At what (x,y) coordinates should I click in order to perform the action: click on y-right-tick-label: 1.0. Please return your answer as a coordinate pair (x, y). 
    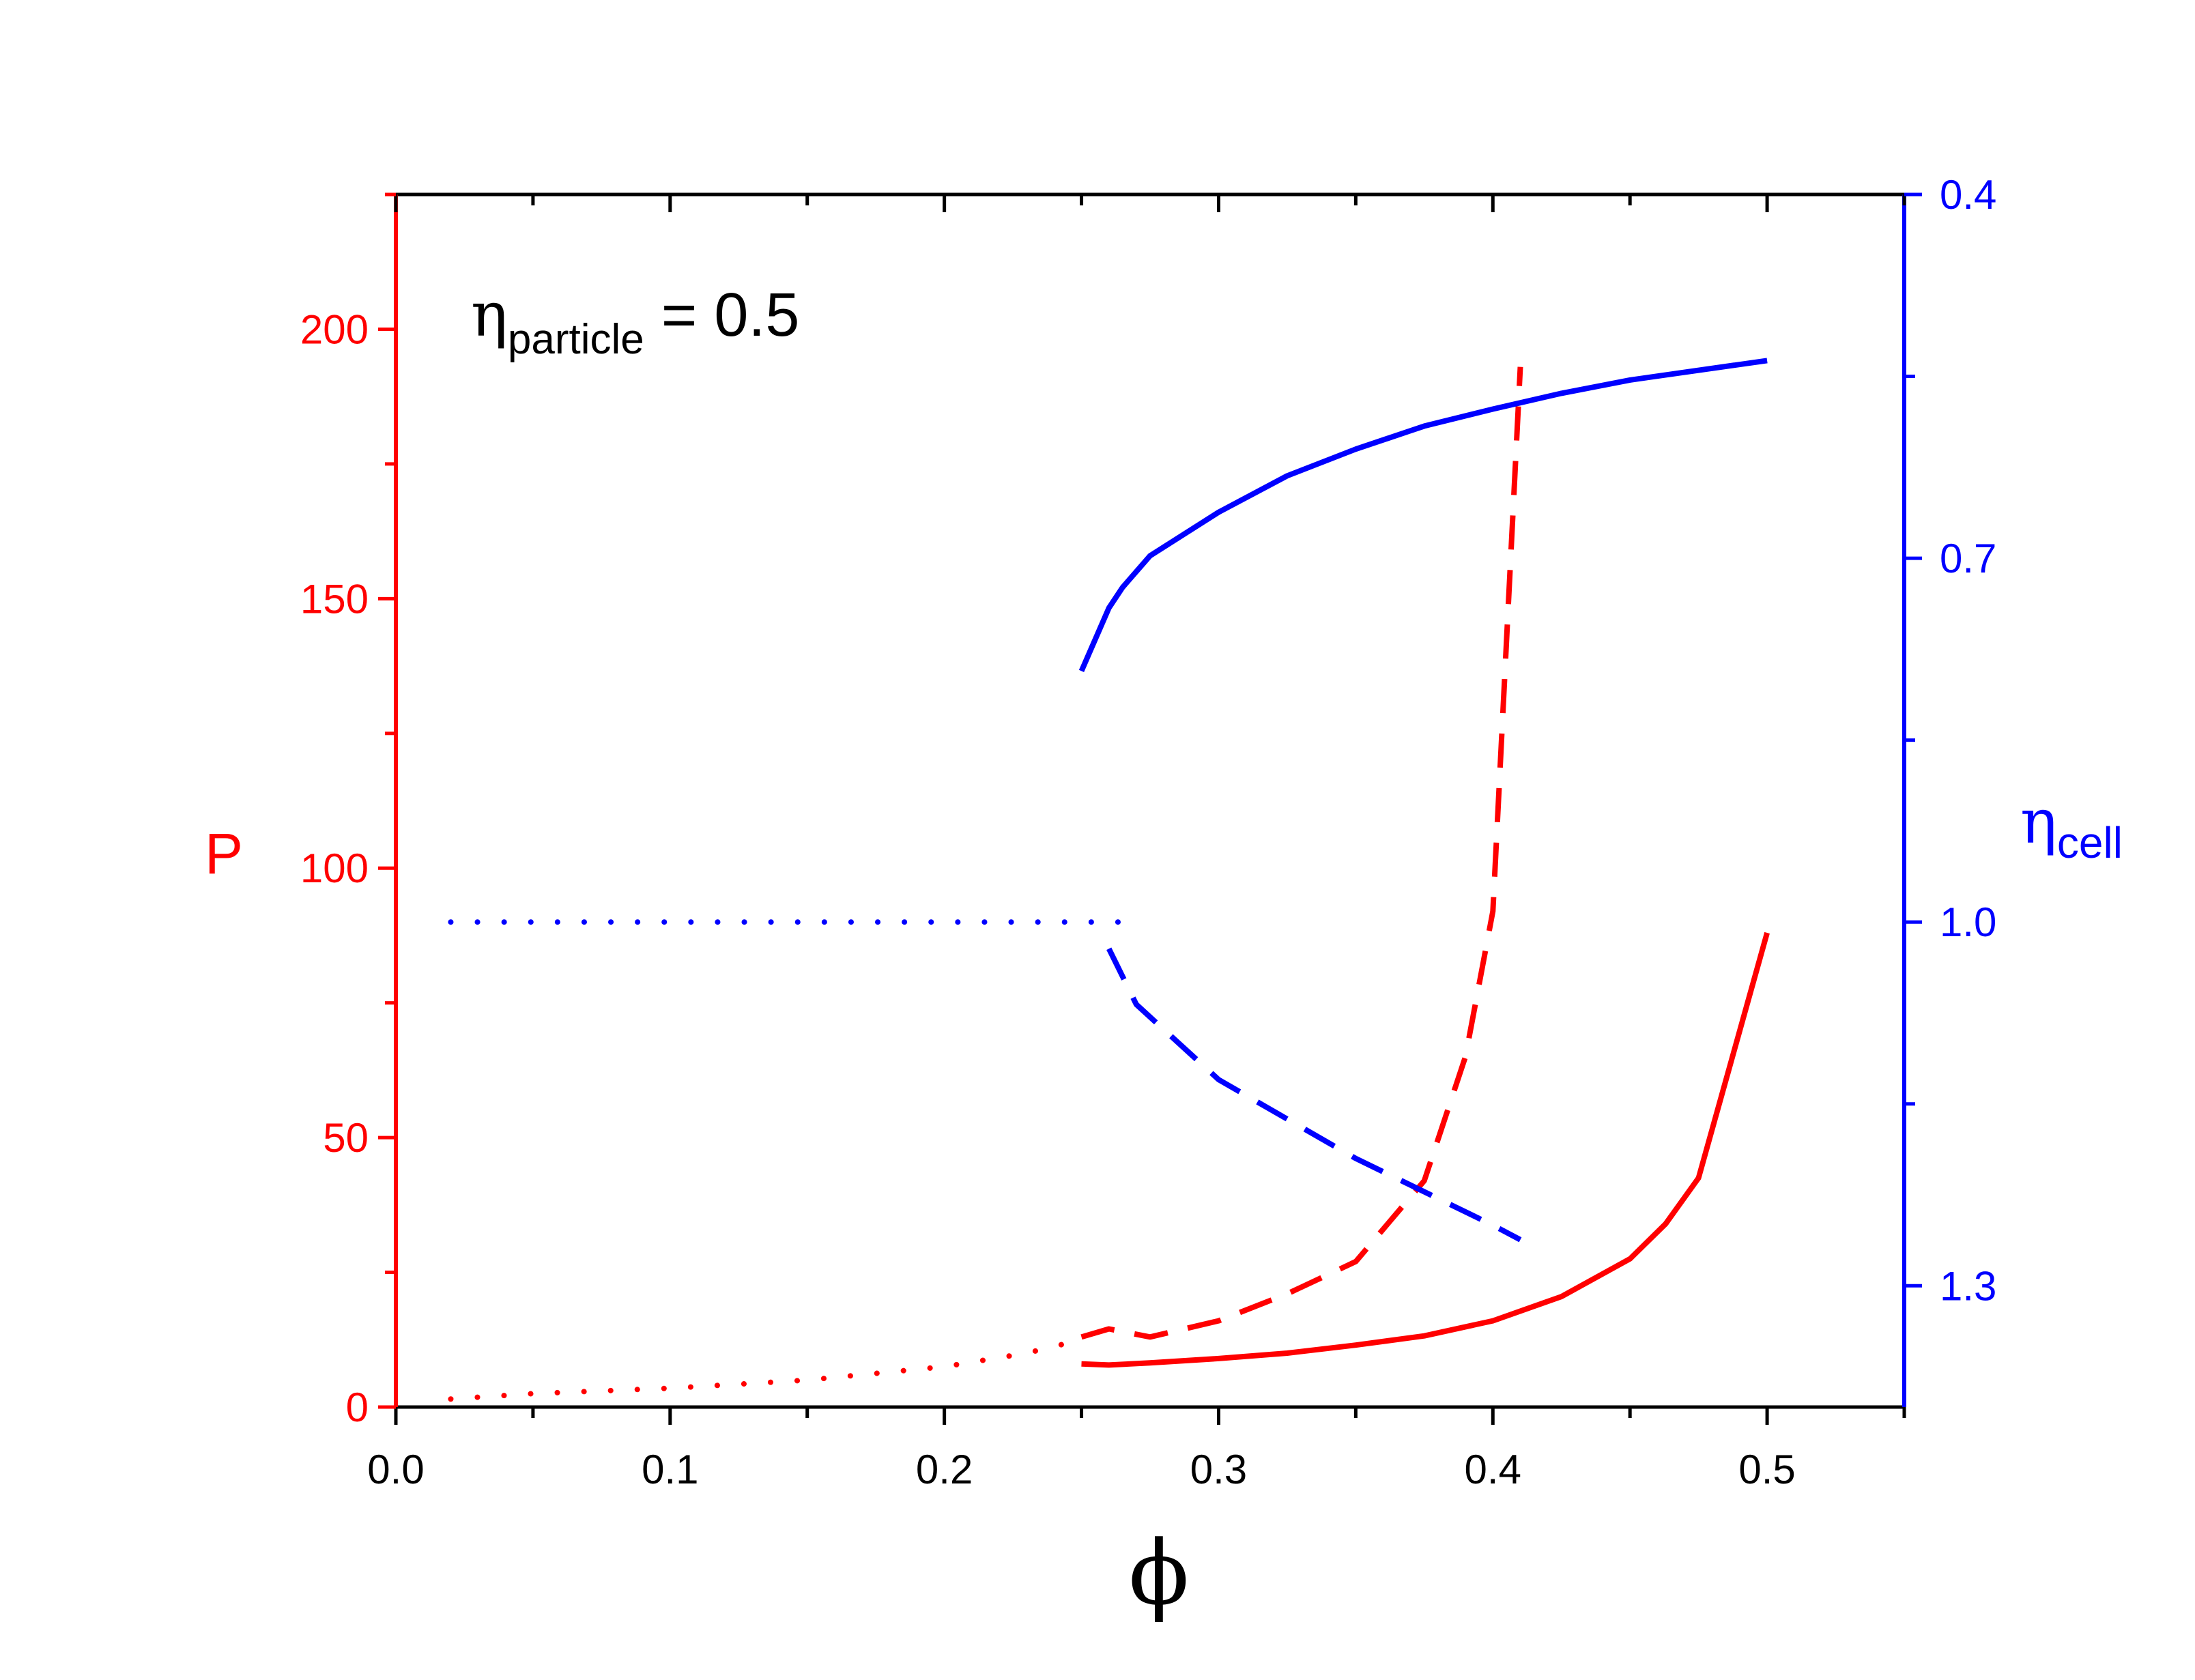
    Looking at the image, I should click on (1968, 922).